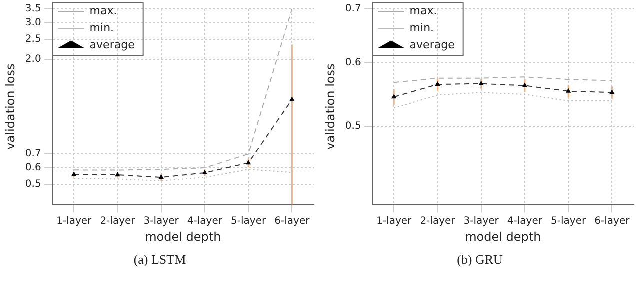 The height and width of the screenshot is (283, 640). I want to click on text: (a) LSTM, so click(160, 260).